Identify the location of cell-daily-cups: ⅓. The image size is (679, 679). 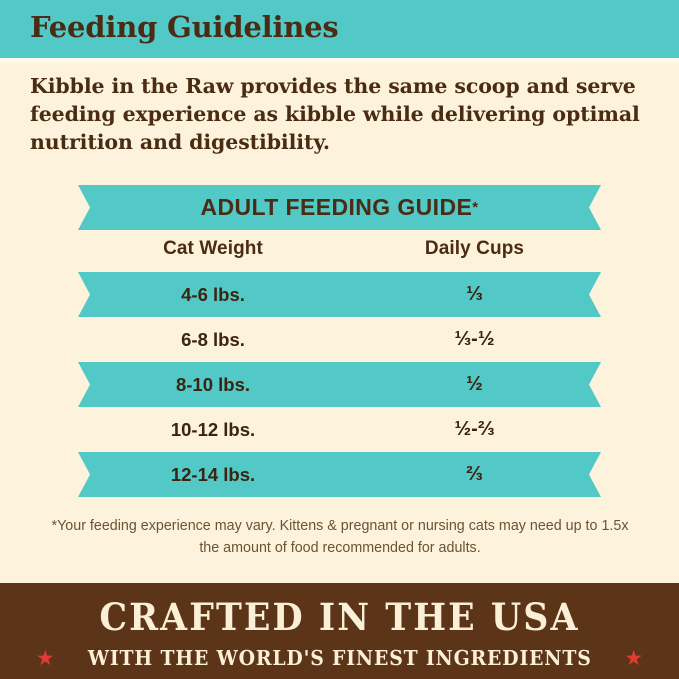
(474, 294).